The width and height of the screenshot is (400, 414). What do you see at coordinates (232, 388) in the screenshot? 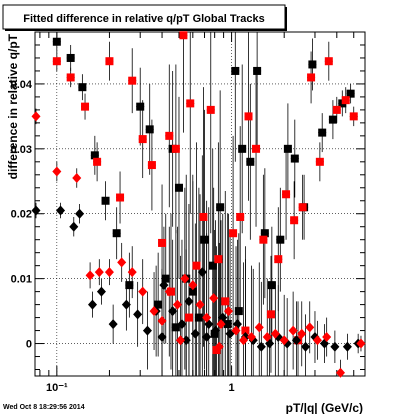
I see `x-tick-label: 1` at bounding box center [232, 388].